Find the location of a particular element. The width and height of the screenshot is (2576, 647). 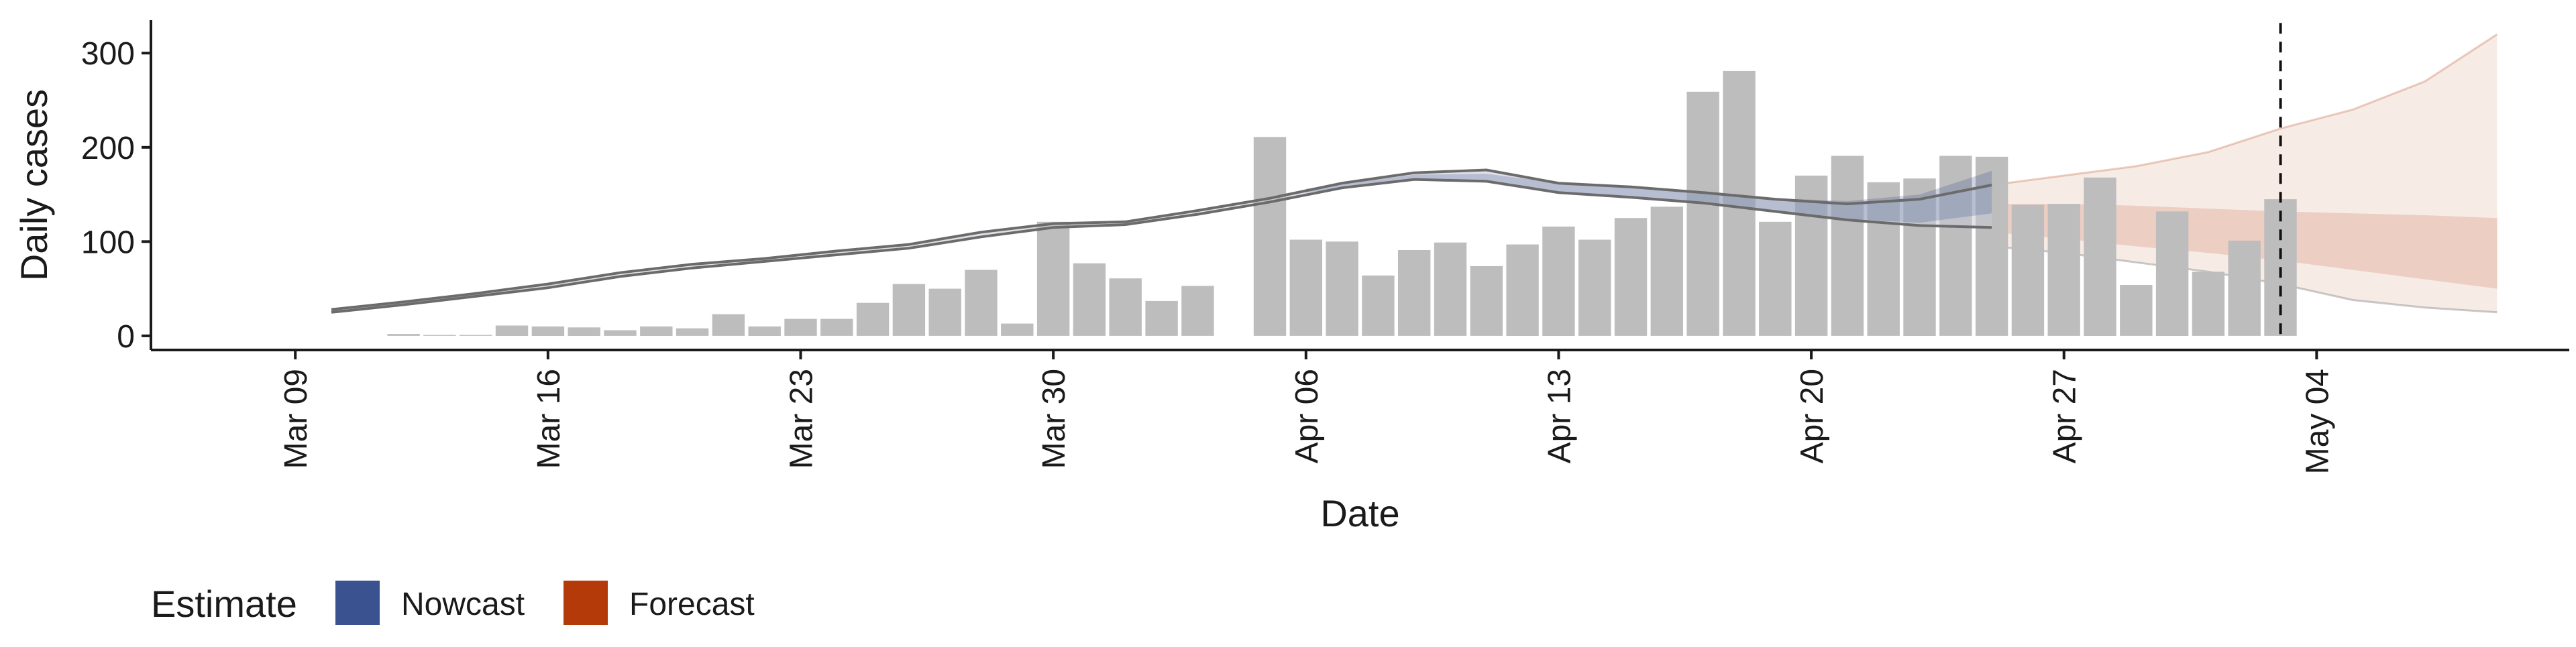

x-tick-label-0: Mar 09 is located at coordinates (296, 419).